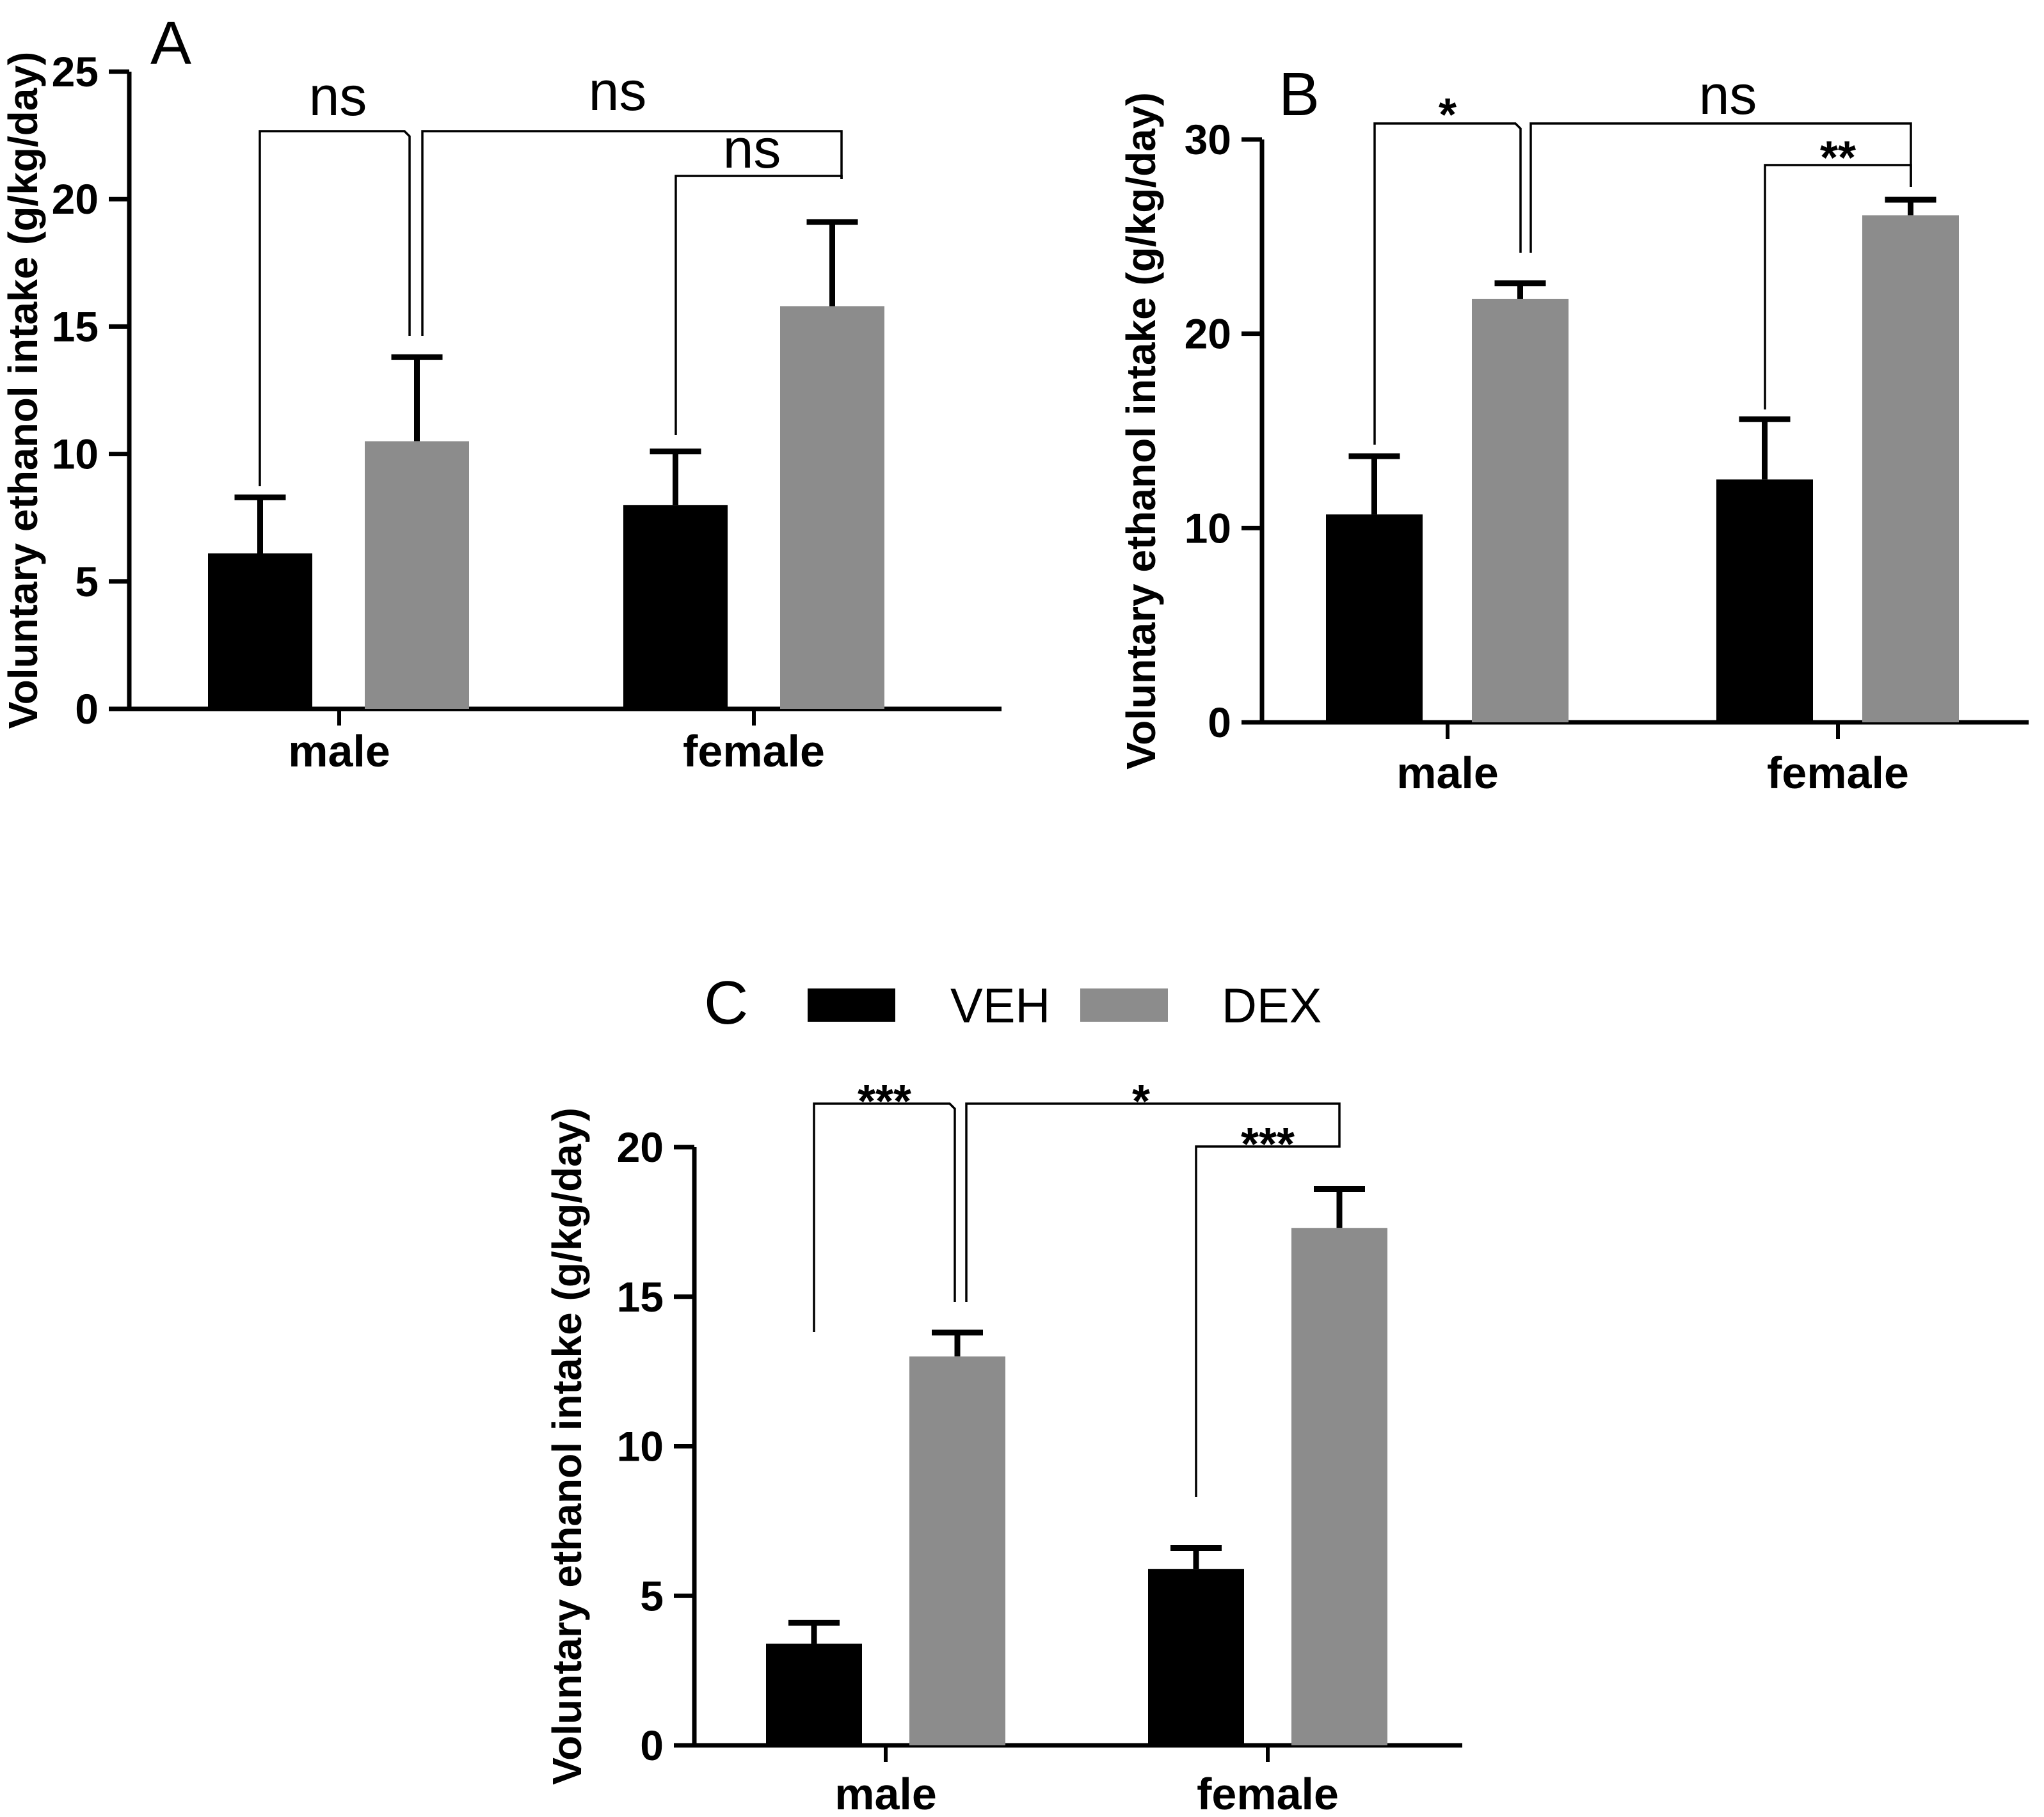 Image resolution: width=2044 pixels, height=1817 pixels. Describe the element at coordinates (726, 1003) in the screenshot. I see `panel-letter: C` at that location.